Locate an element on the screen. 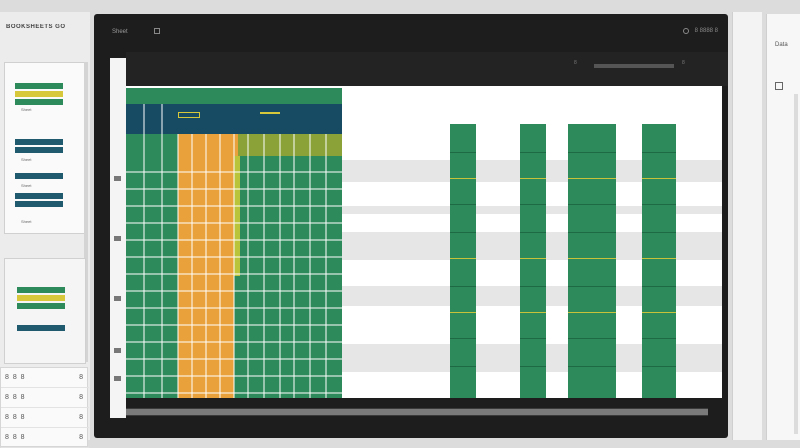 The width and height of the screenshot is (800, 448). thumbnail-panel: Sheet Sheet Sheet Sheet is located at coordinates (45, 148).